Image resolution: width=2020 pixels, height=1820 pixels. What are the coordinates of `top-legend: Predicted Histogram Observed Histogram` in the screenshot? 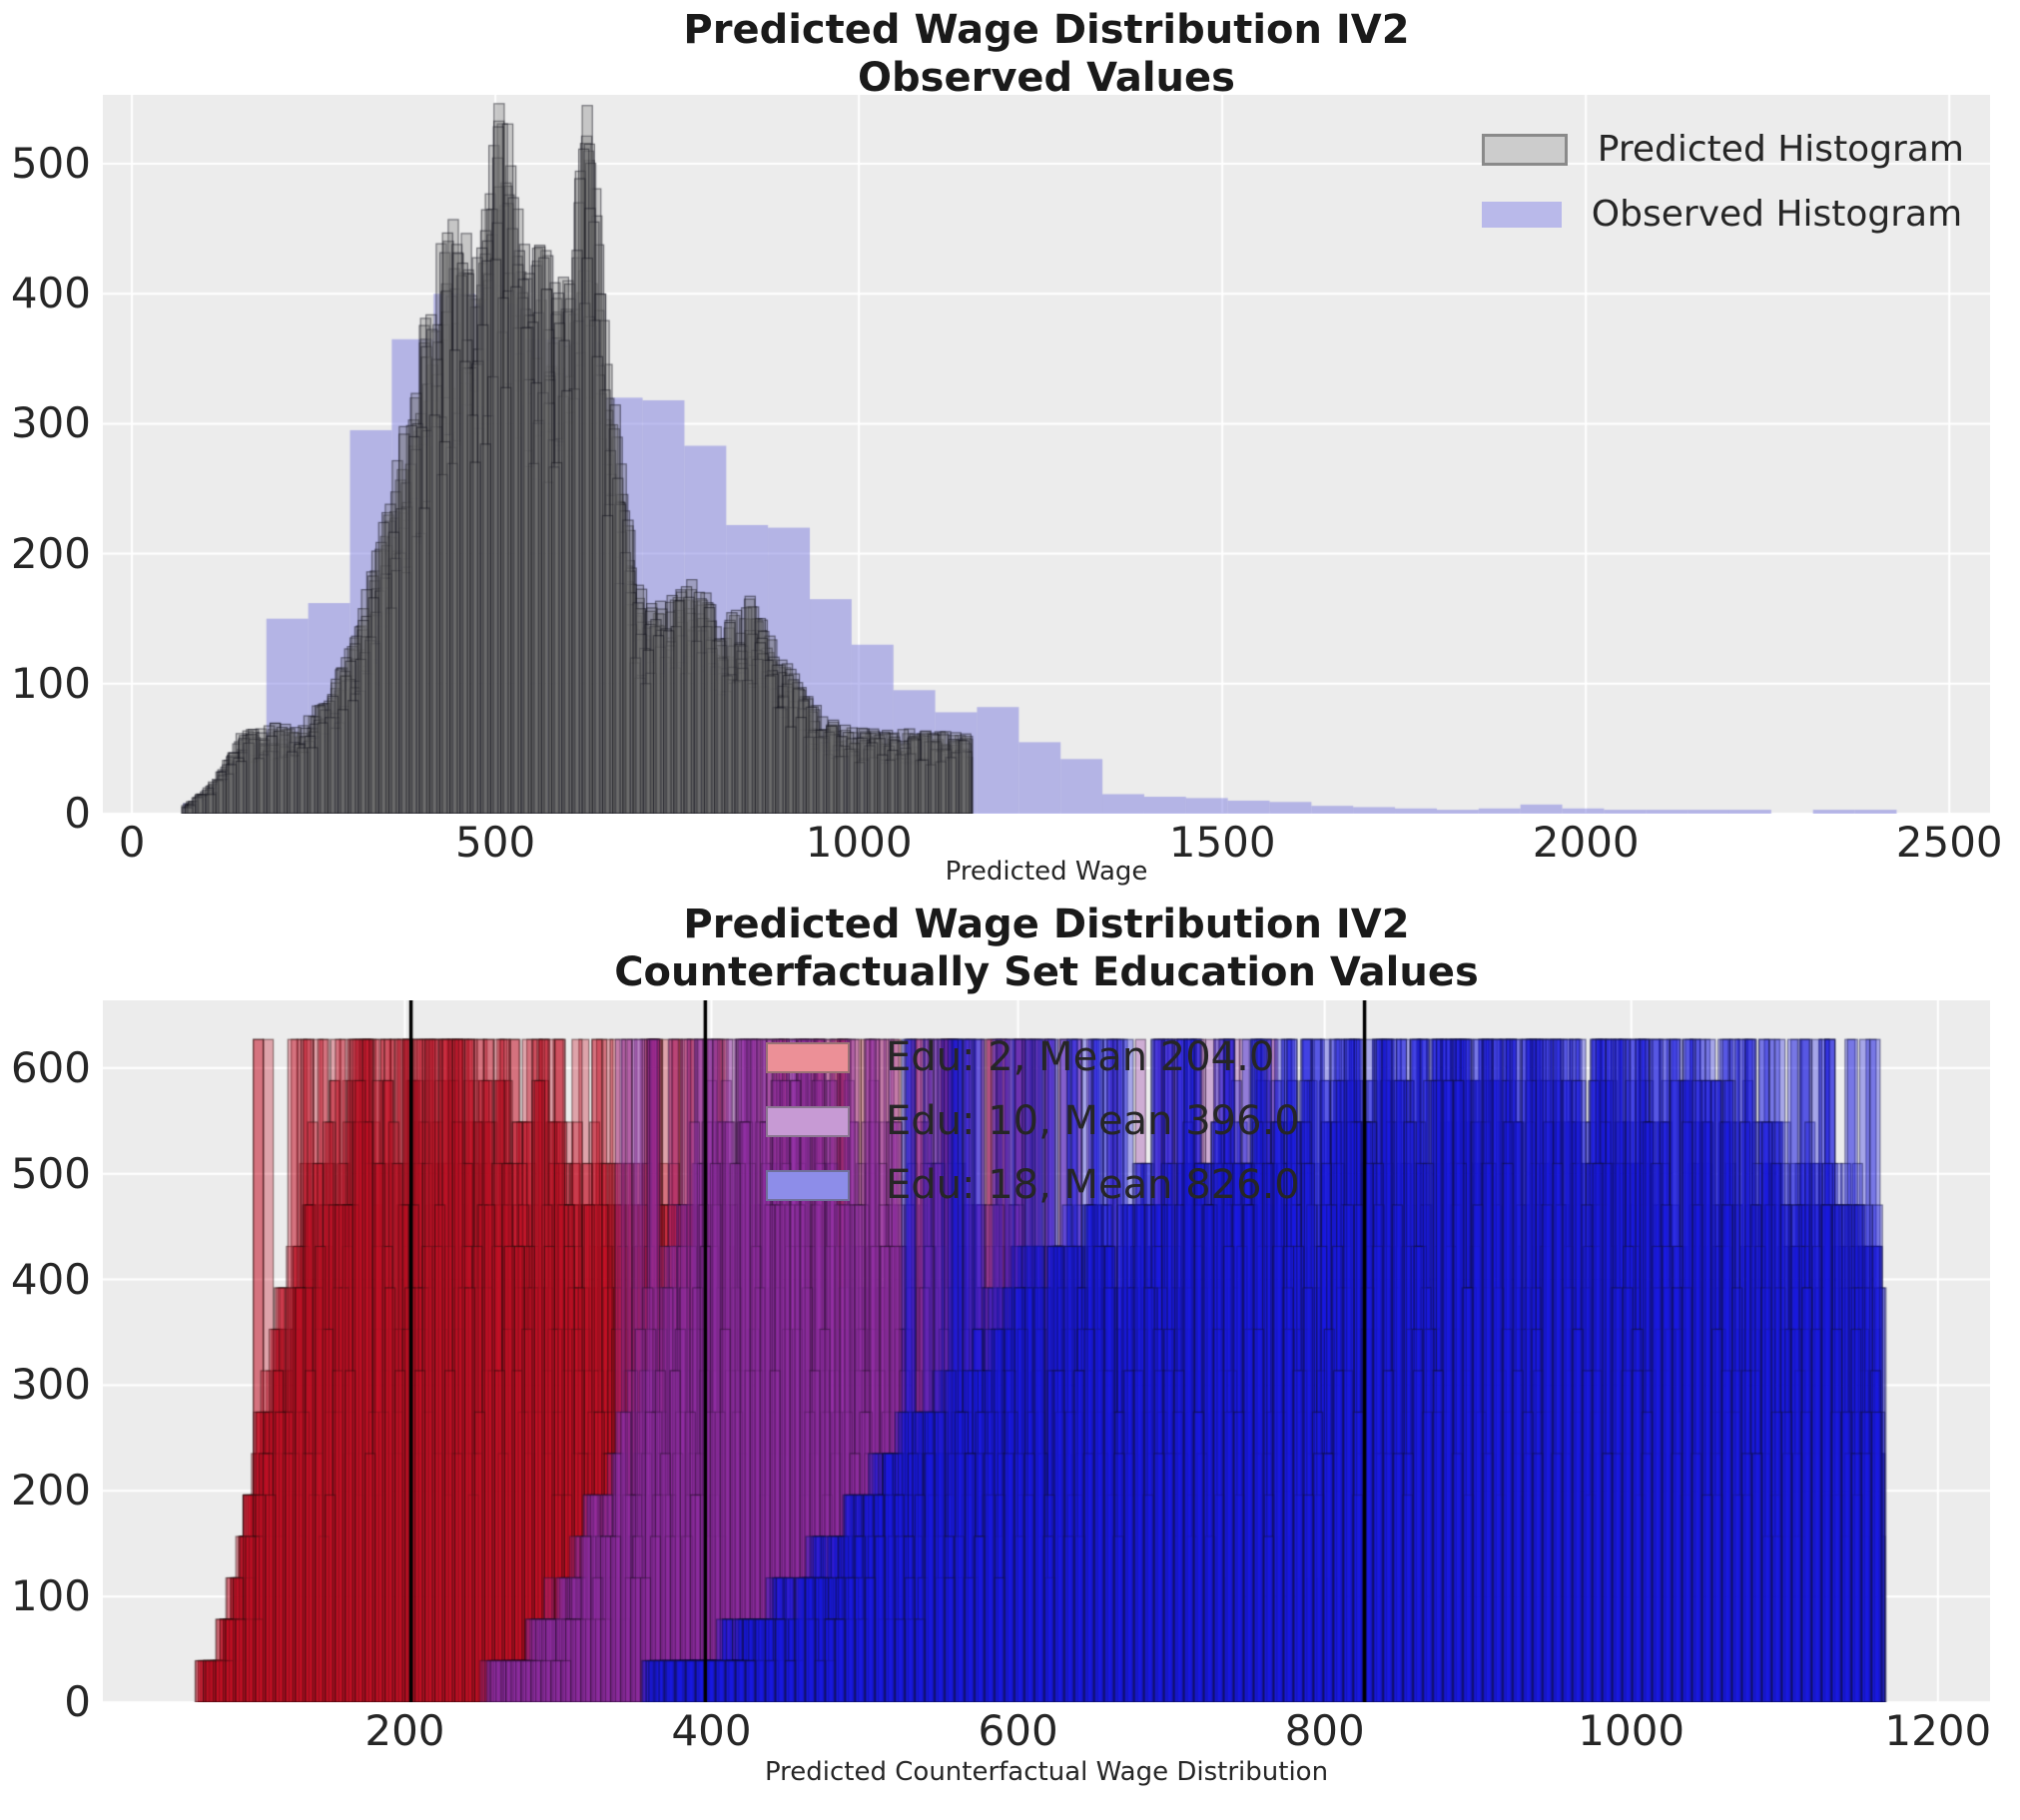 It's located at (1722, 182).